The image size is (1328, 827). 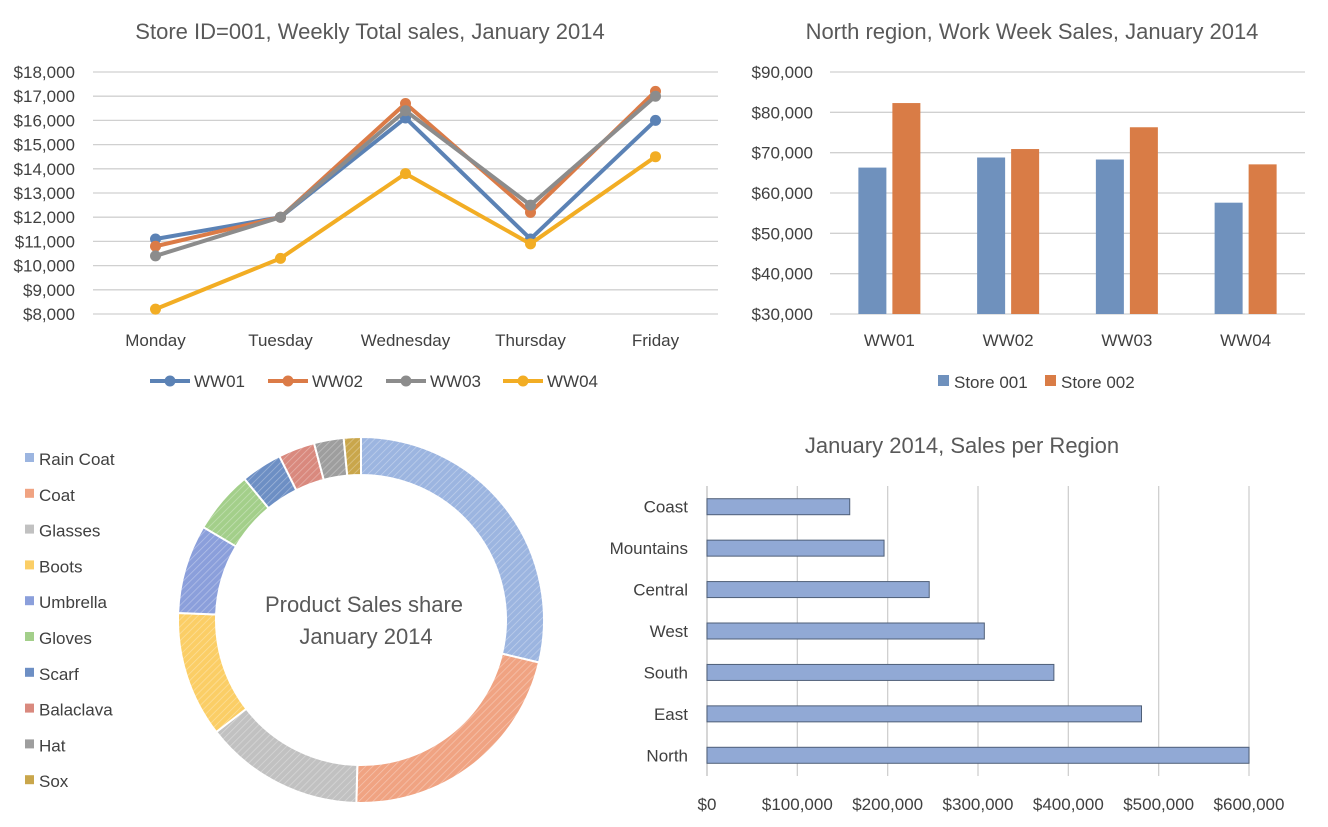 What do you see at coordinates (44, 145) in the screenshot?
I see `line-y-tick-label: $15,000` at bounding box center [44, 145].